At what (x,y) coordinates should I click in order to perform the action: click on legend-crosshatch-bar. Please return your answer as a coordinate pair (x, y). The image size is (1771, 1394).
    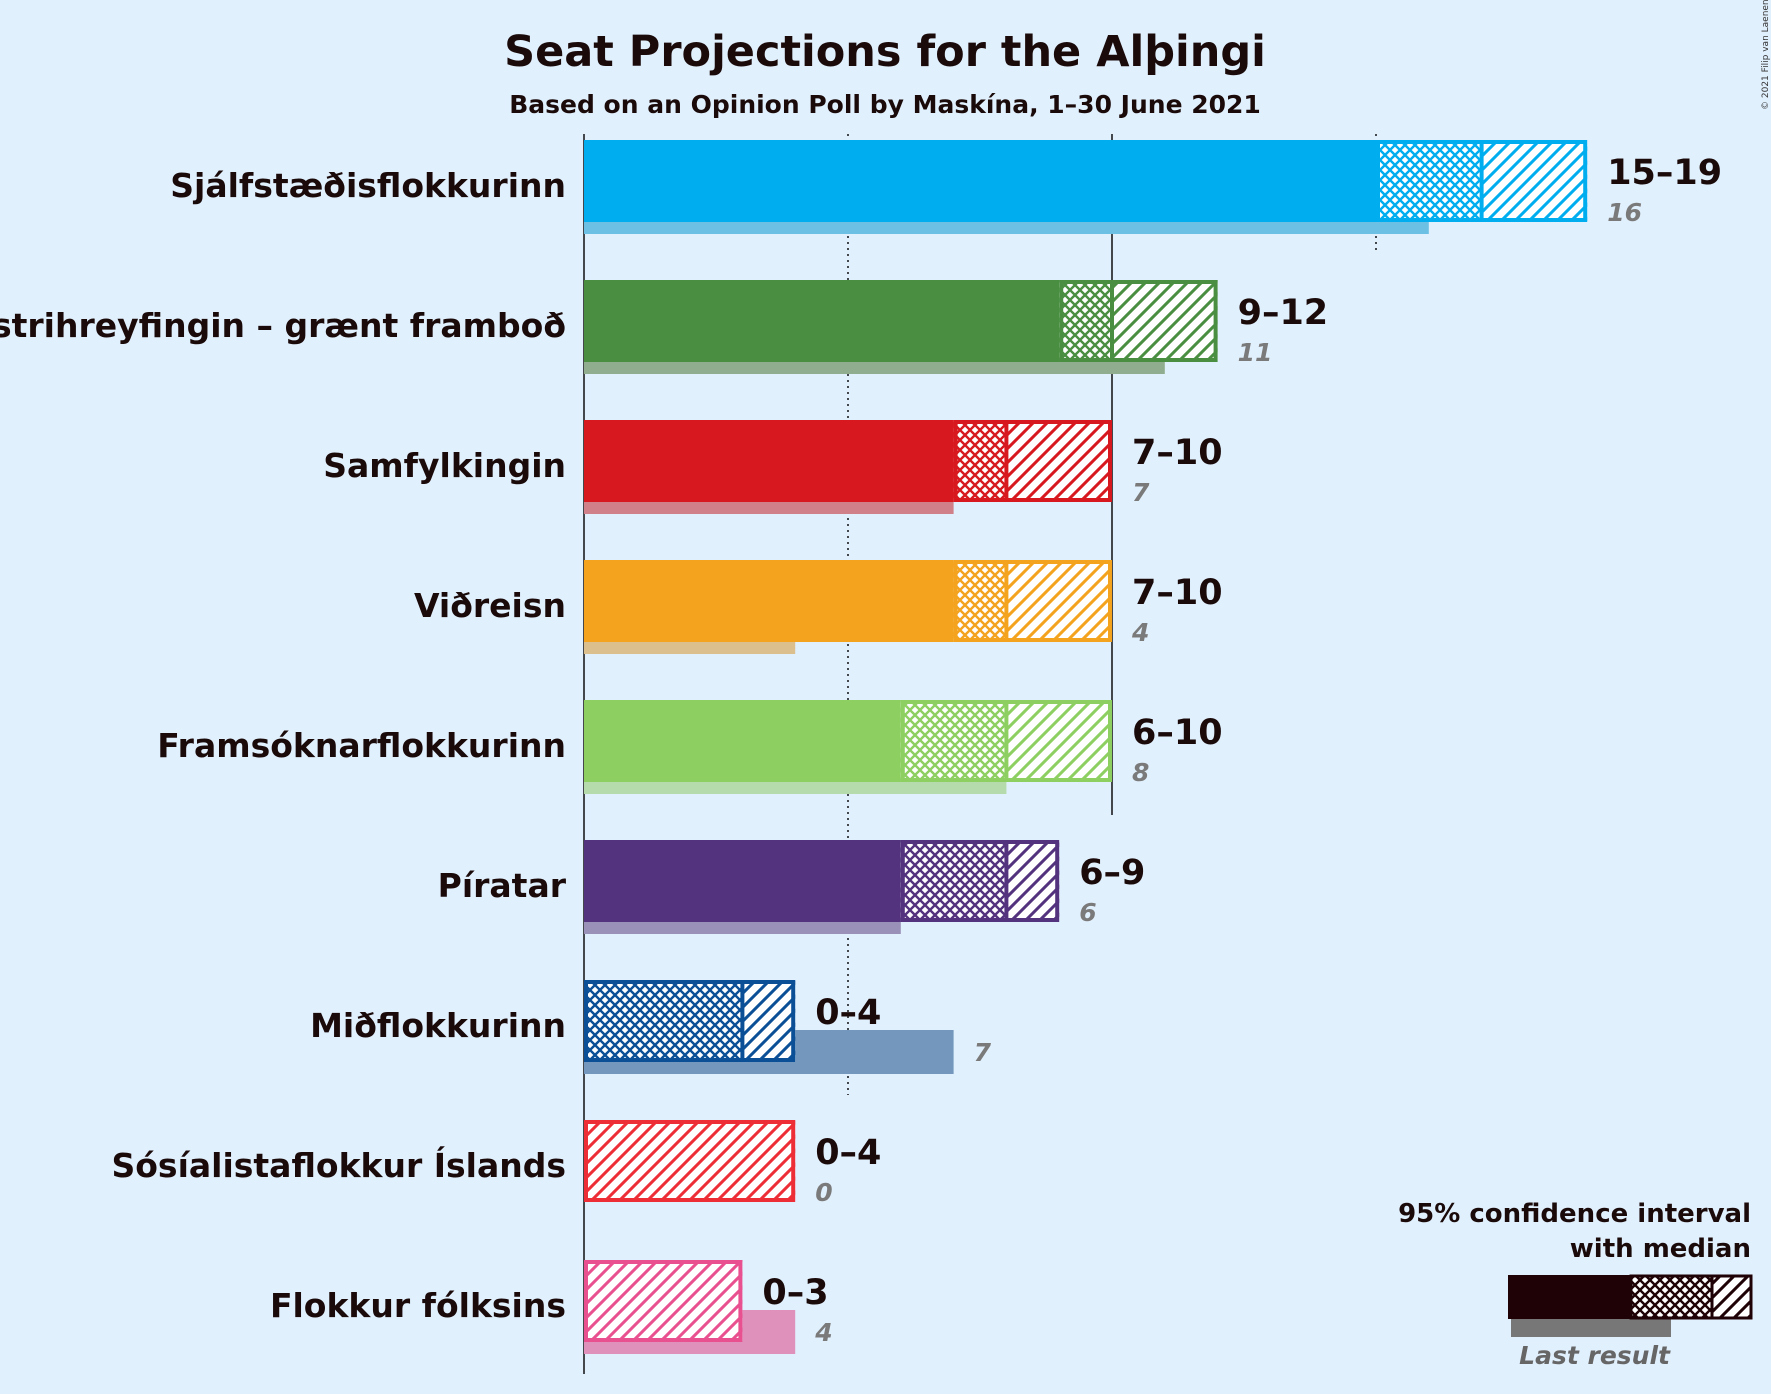
    Looking at the image, I should click on (1671, 1297).